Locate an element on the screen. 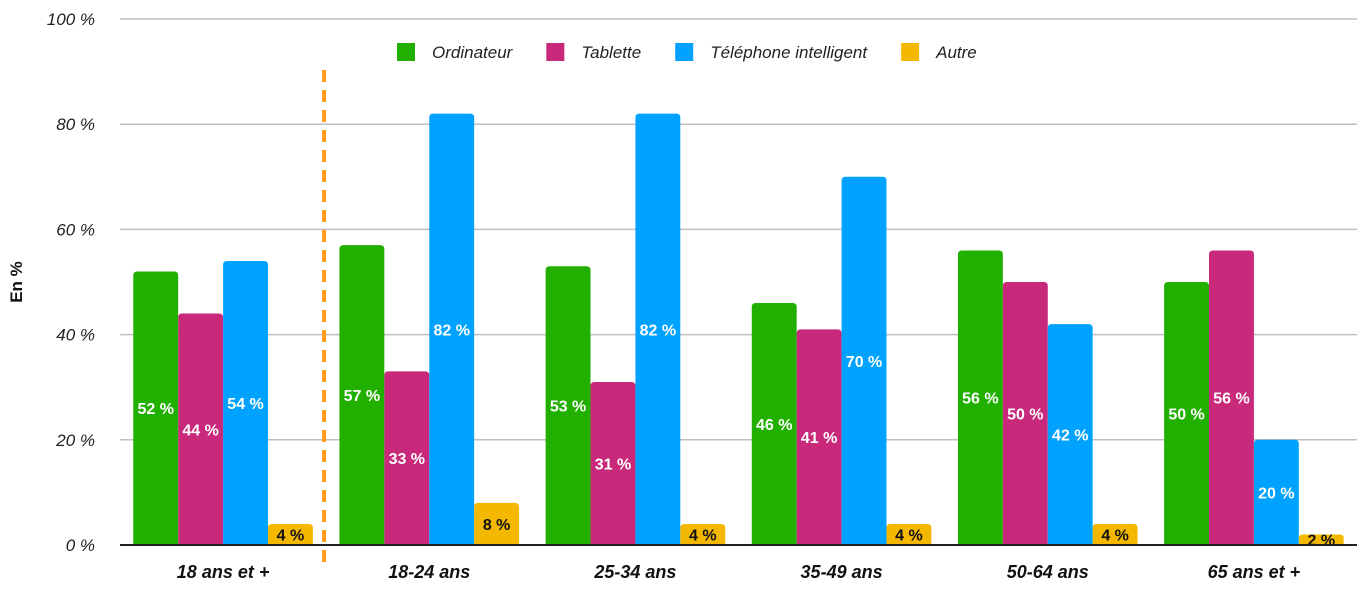 This screenshot has width=1367, height=591. legend-label: Téléphone intelligent is located at coordinates (789, 52).